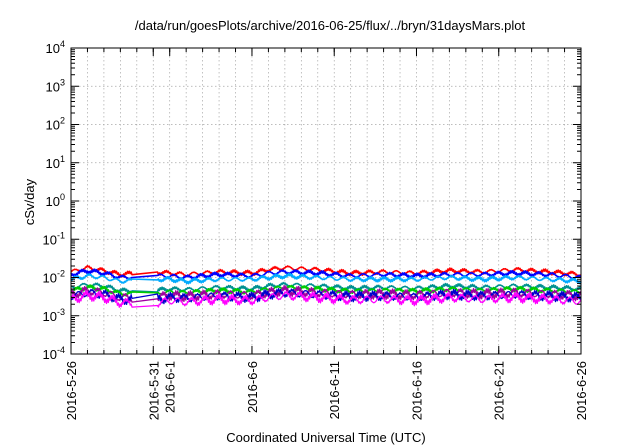 The width and height of the screenshot is (640, 448). What do you see at coordinates (252, 387) in the screenshot?
I see `x-tick-label: 2016-6-6` at bounding box center [252, 387].